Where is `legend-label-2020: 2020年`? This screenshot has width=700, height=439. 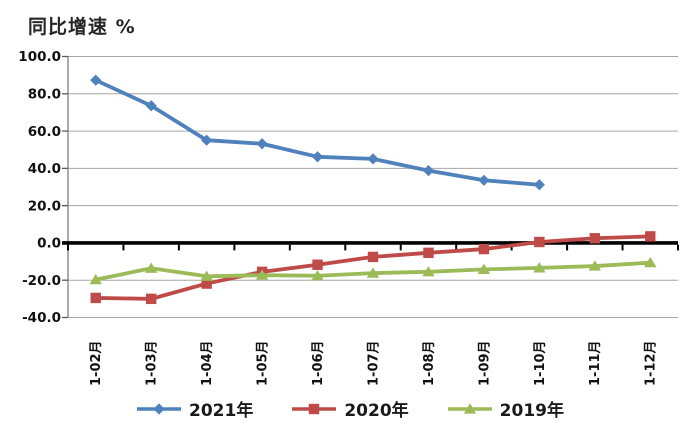
legend-label-2020: 2020年 is located at coordinates (376, 411).